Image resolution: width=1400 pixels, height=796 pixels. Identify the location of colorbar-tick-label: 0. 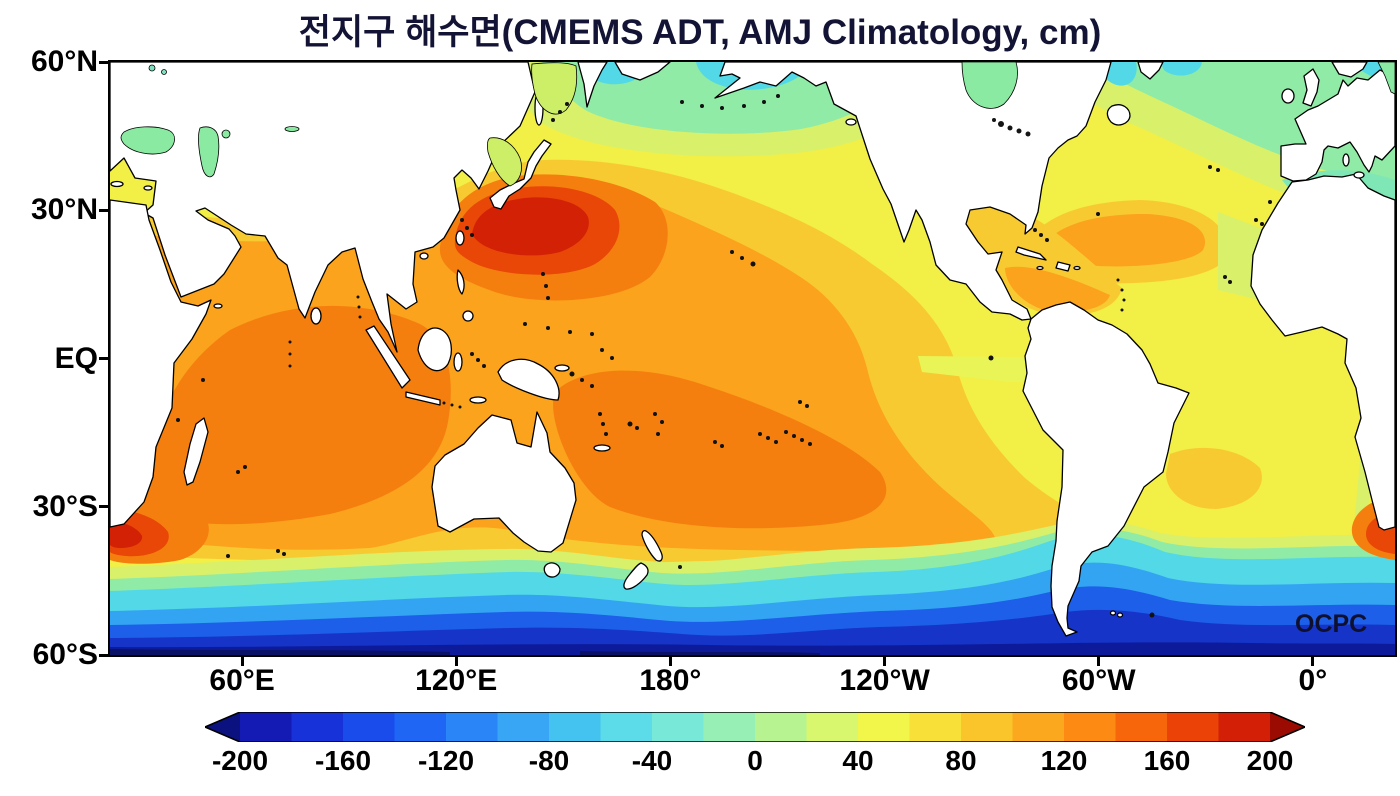
(755, 760).